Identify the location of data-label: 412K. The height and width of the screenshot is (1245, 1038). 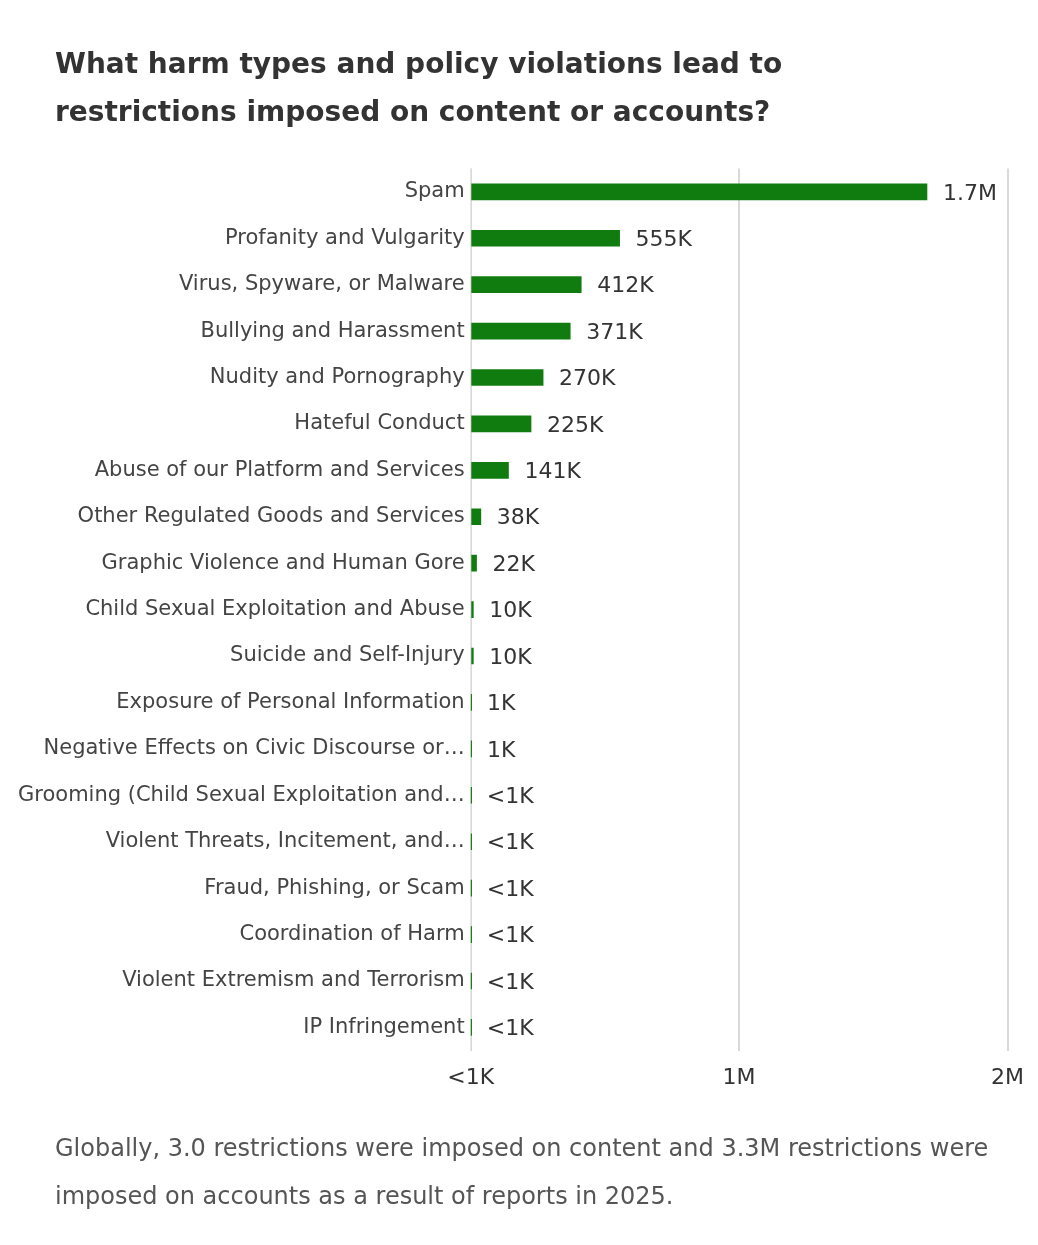
(626, 285).